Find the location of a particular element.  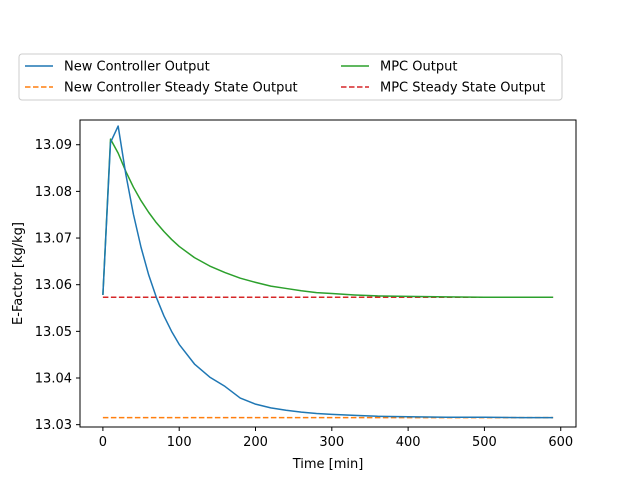

y-tick-label: 13.09 is located at coordinates (53, 145).